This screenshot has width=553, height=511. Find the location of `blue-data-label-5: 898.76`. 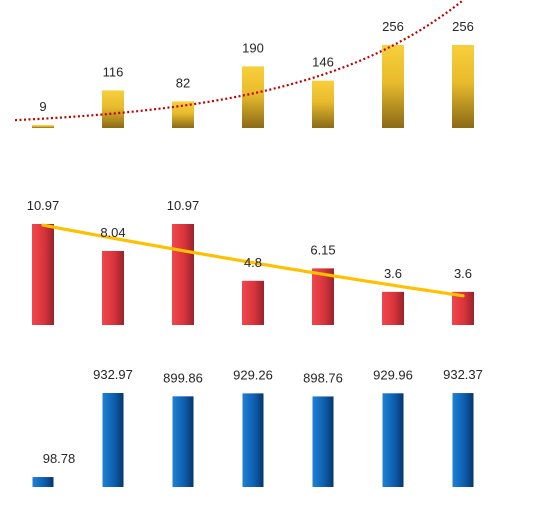

blue-data-label-5: 898.76 is located at coordinates (323, 377).